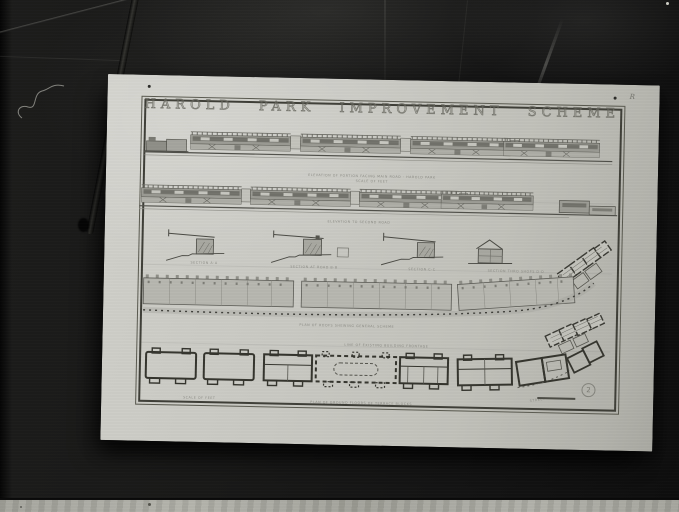  Describe the element at coordinates (587, 208) in the screenshot. I see `end-annex-building` at that location.